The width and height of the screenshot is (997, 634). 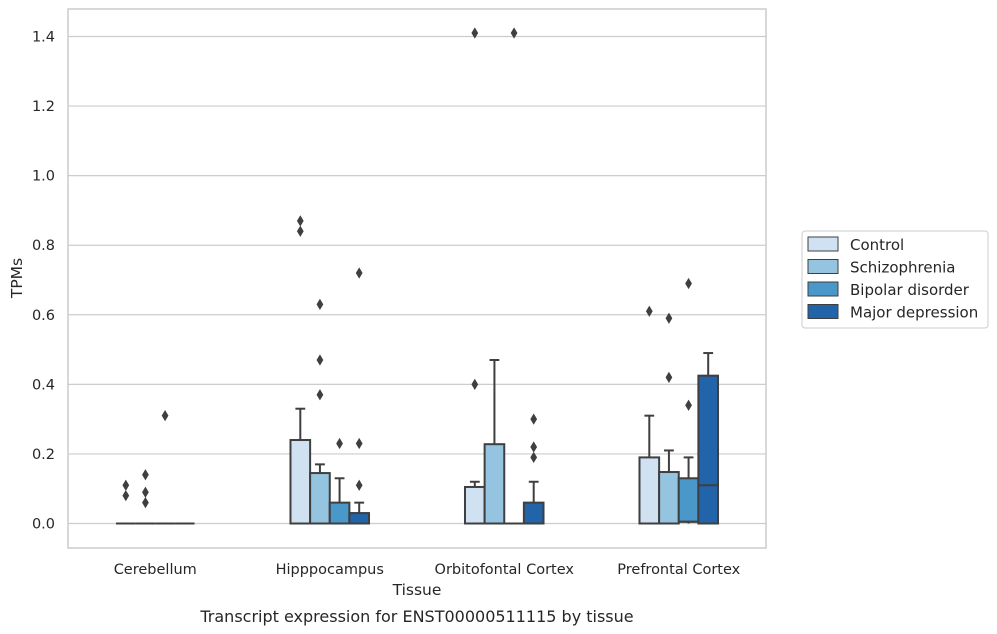 I want to click on legend-label: Major depression, so click(x=914, y=313).